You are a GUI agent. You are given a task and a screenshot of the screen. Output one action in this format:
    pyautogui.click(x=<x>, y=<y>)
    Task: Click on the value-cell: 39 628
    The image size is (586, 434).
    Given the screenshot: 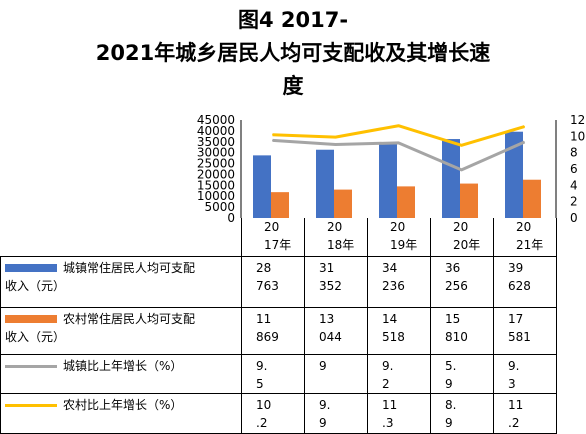 What is the action you would take?
    pyautogui.click(x=525, y=281)
    